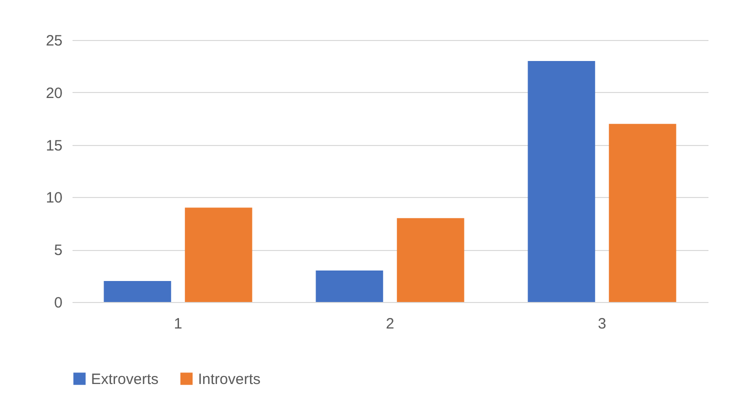  What do you see at coordinates (58, 303) in the screenshot?
I see `y-tick-label: 0` at bounding box center [58, 303].